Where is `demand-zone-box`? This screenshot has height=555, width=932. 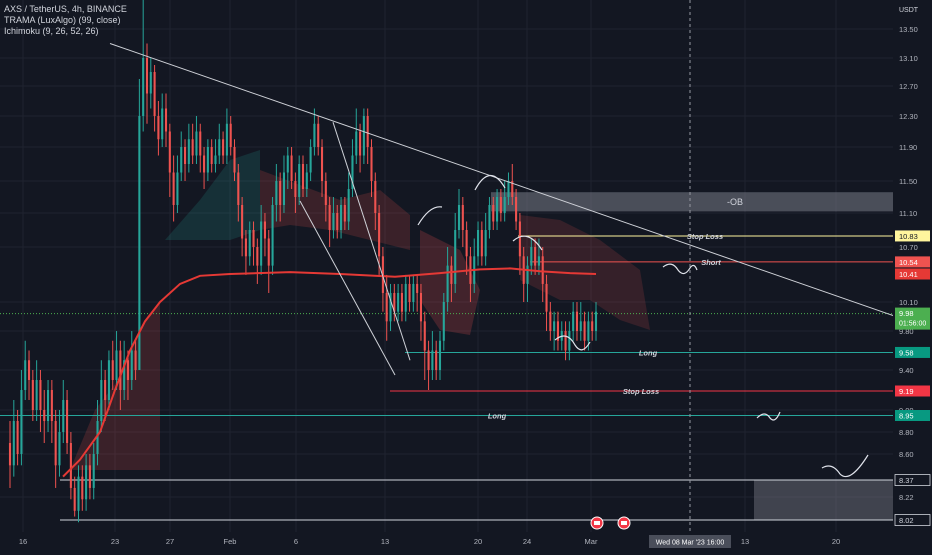 demand-zone-box is located at coordinates (823, 500).